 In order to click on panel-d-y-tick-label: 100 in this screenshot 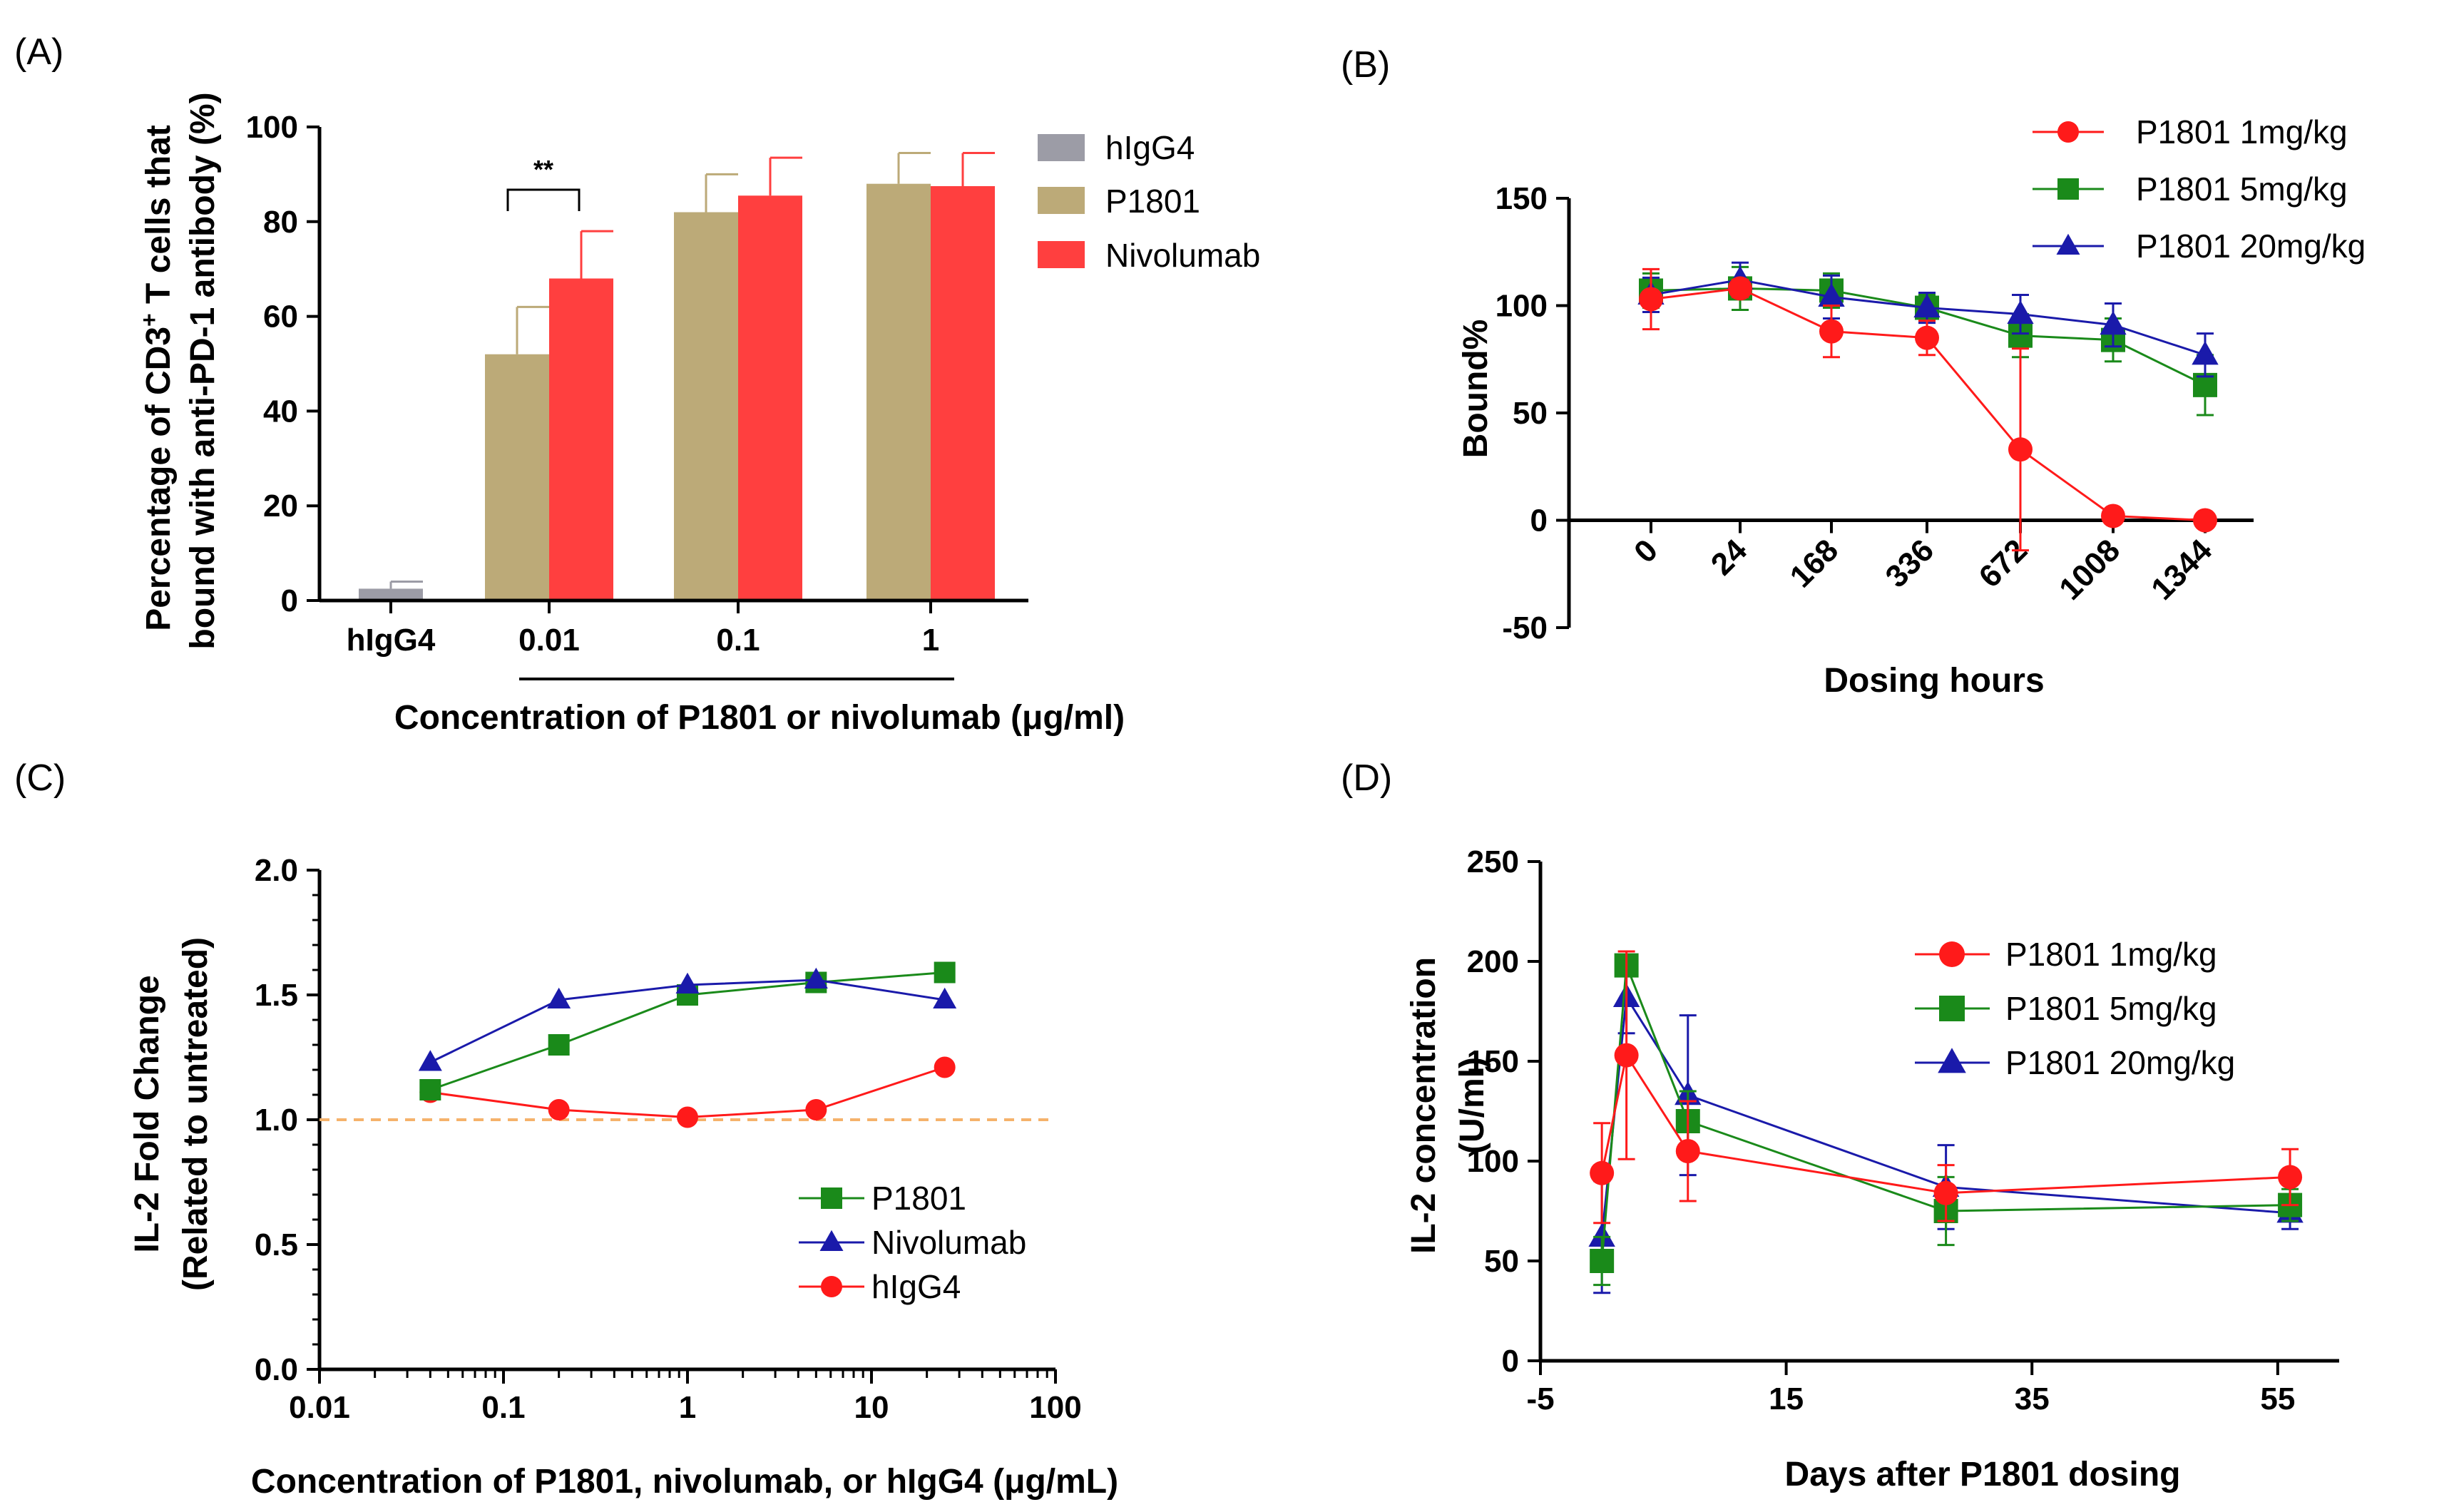, I will do `click(1493, 1161)`.